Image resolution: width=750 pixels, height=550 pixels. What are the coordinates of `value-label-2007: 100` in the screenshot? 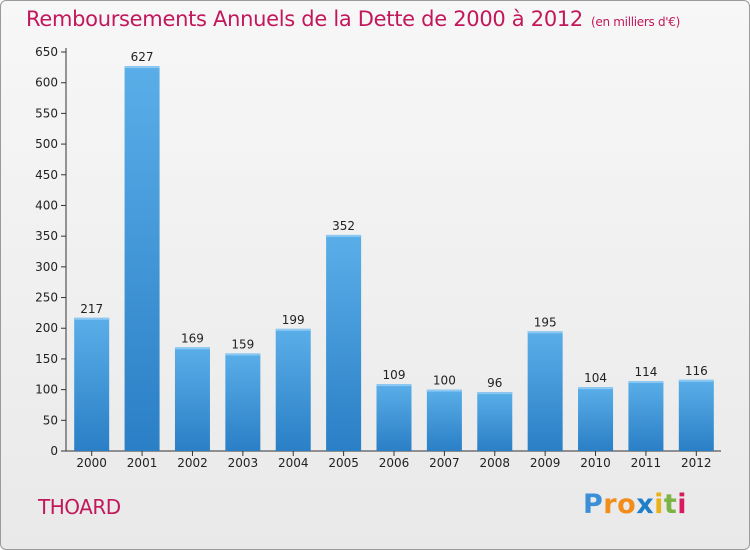 It's located at (444, 381).